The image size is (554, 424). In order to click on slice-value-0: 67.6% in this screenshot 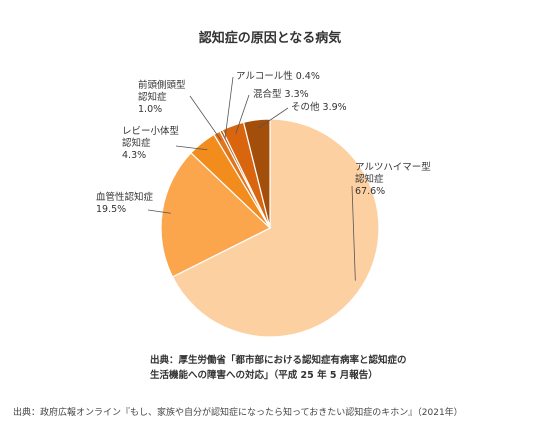, I will do `click(370, 191)`.